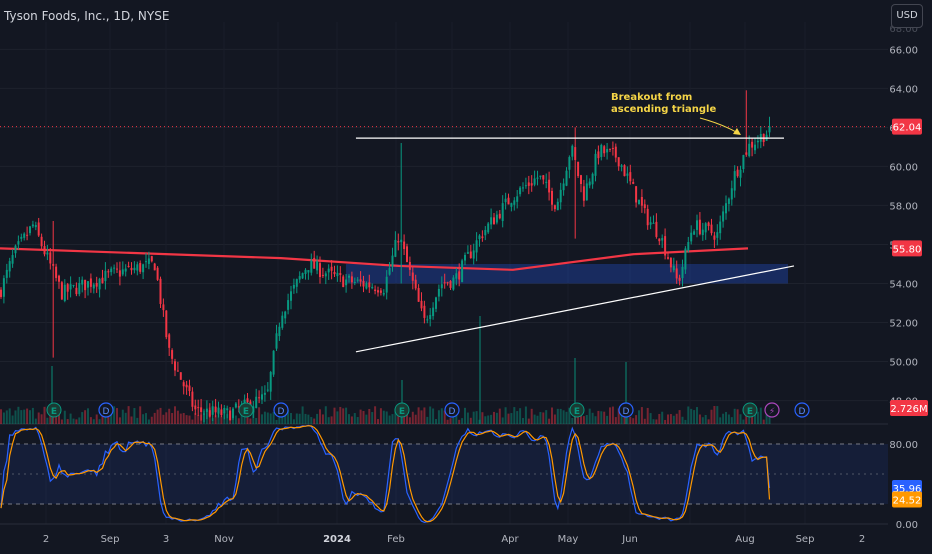 The image size is (932, 554). I want to click on price-tick-label: 54.00, so click(903, 284).